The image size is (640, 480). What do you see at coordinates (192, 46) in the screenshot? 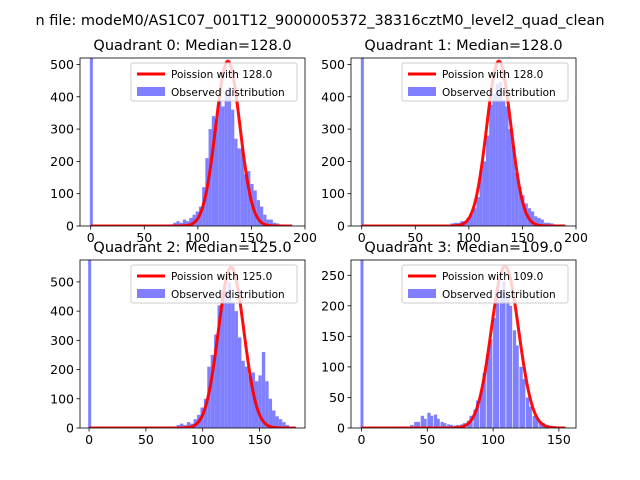
I see `subplot-title: Quadrant 0: Median=128.0` at bounding box center [192, 46].